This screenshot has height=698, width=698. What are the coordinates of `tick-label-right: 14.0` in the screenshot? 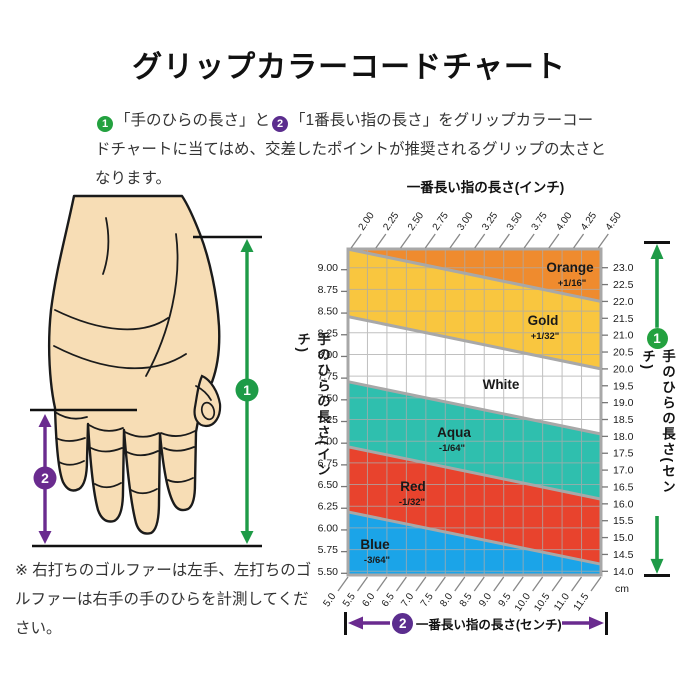 It's located at (623, 572).